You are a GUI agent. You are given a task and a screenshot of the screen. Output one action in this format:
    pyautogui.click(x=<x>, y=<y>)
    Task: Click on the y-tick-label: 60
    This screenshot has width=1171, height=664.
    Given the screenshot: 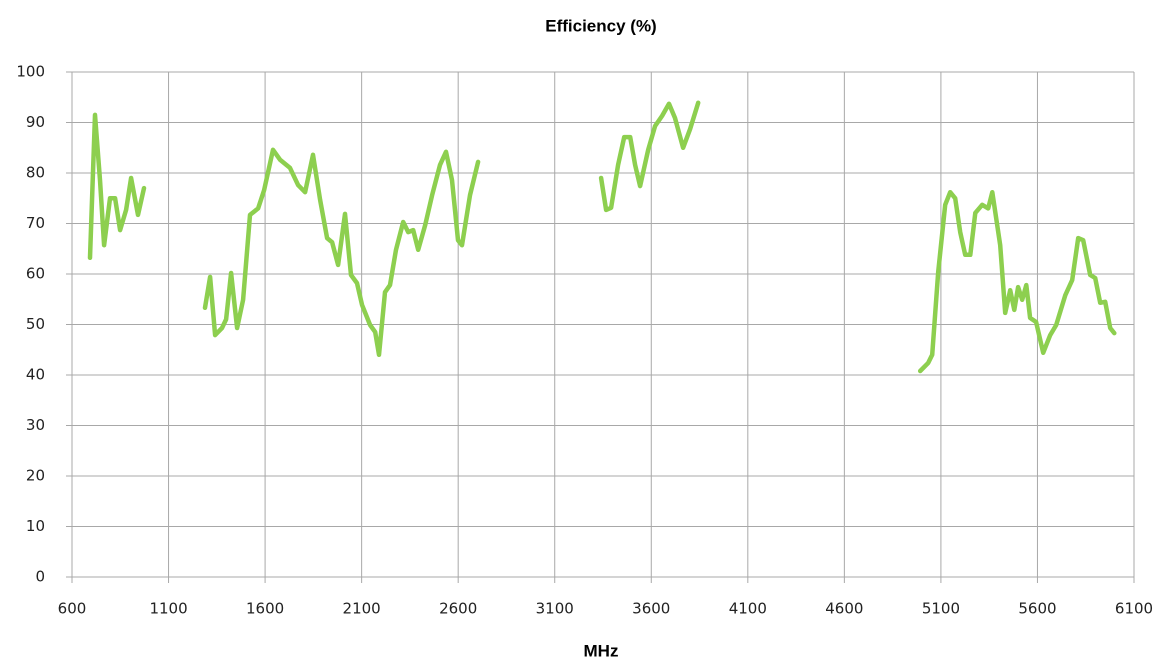 What is the action you would take?
    pyautogui.click(x=35, y=274)
    